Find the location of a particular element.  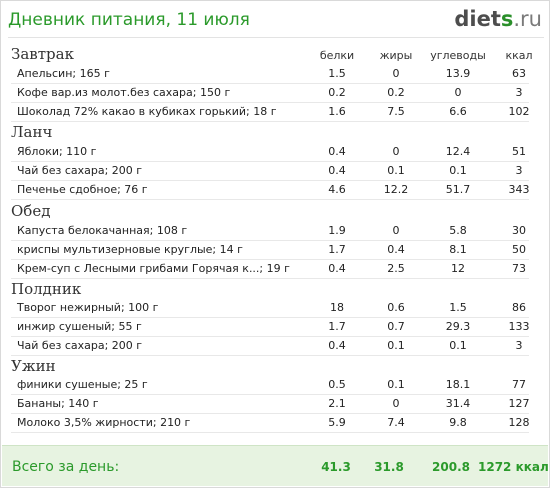

total-label: Всего за день: is located at coordinates (66, 467).